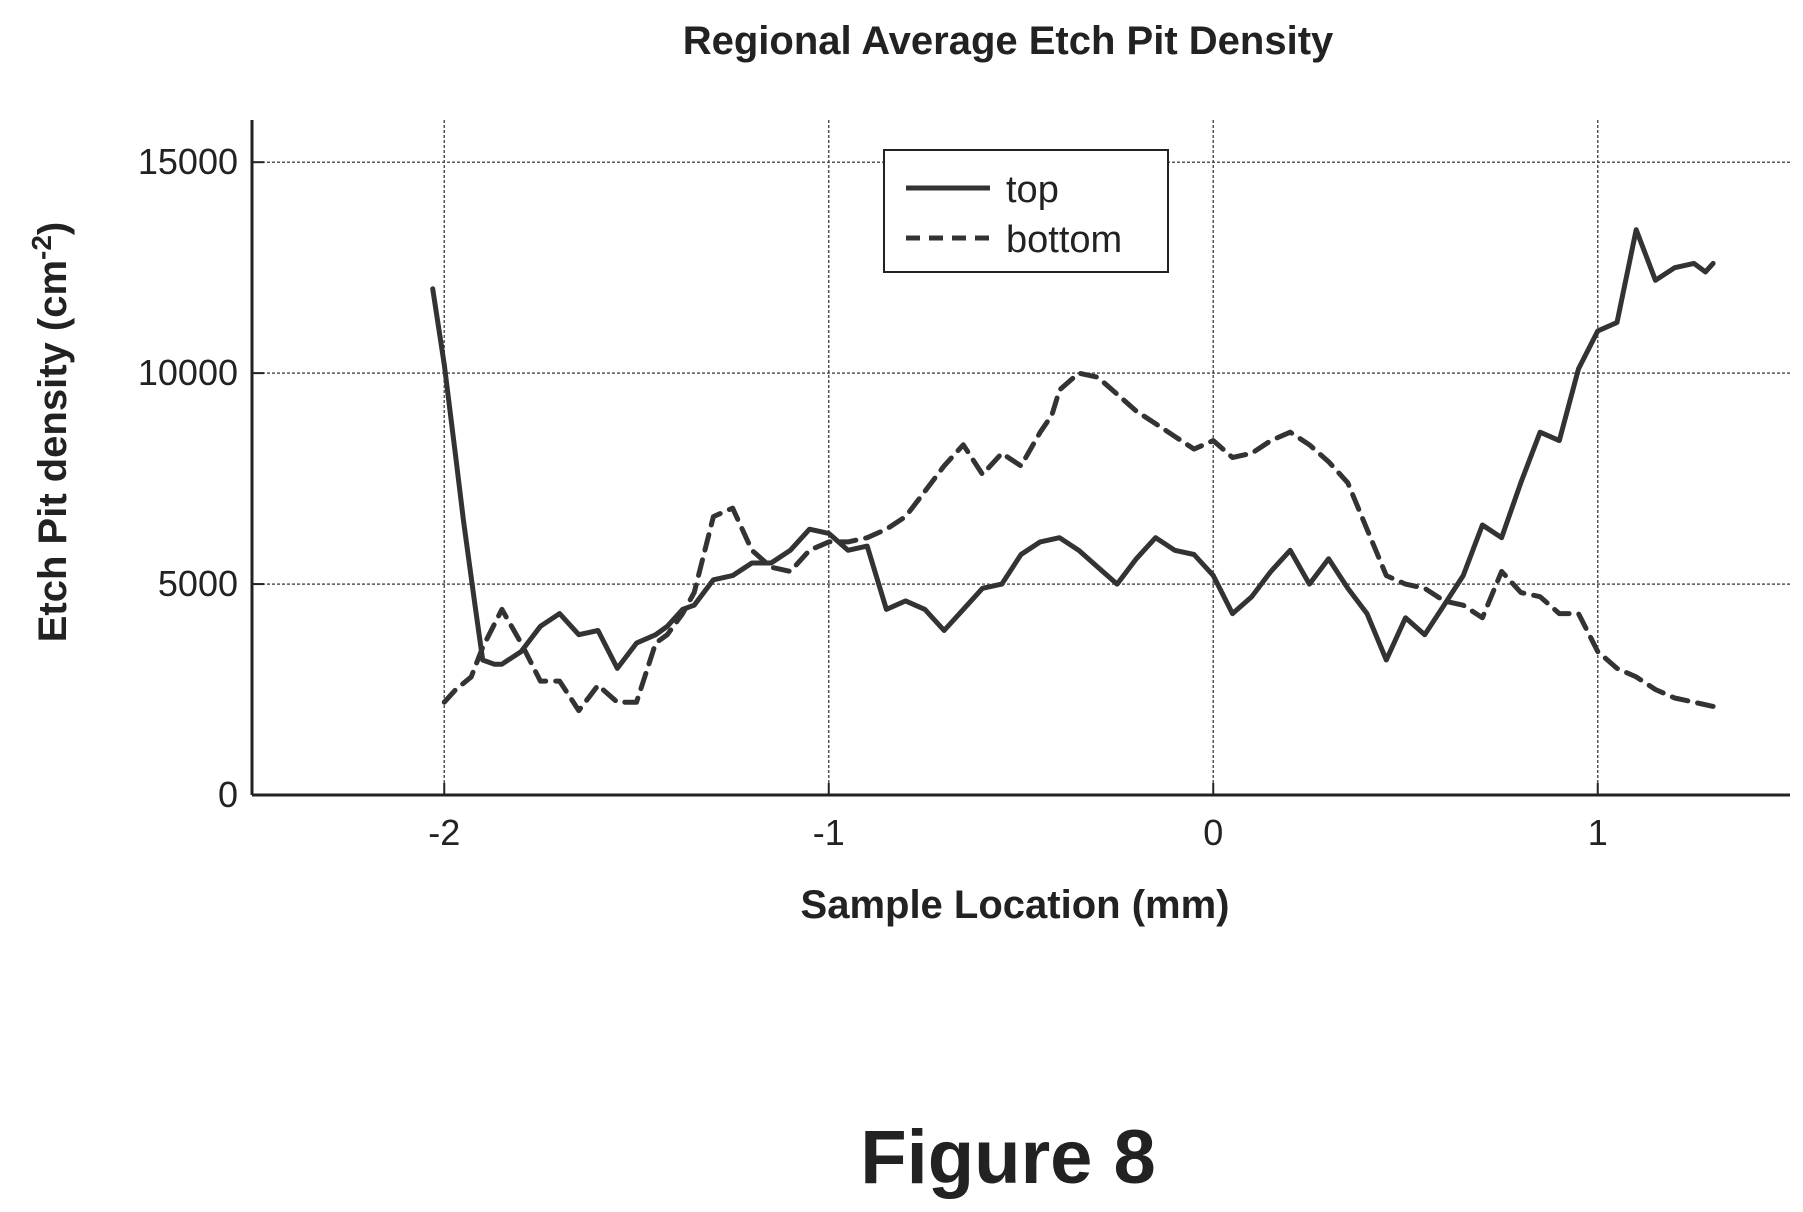  I want to click on x-axis-label: Sample Location (mm), so click(1015, 905).